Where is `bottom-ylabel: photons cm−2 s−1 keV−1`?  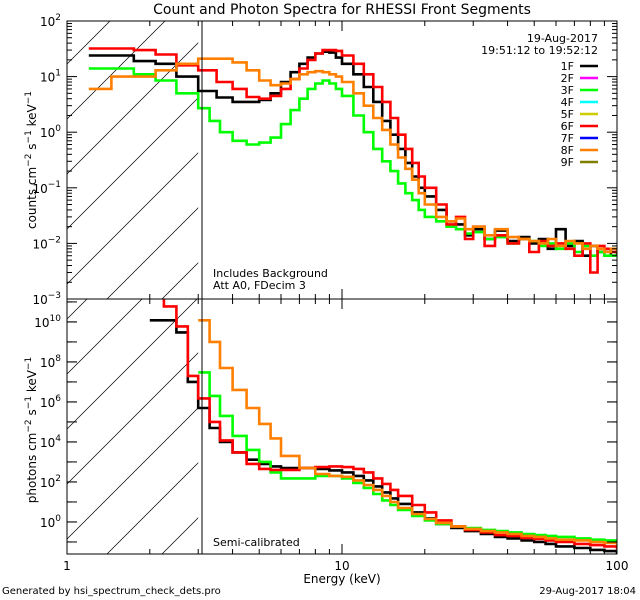
bottom-ylabel: photons cm−2 s−1 keV−1 is located at coordinates (31, 430).